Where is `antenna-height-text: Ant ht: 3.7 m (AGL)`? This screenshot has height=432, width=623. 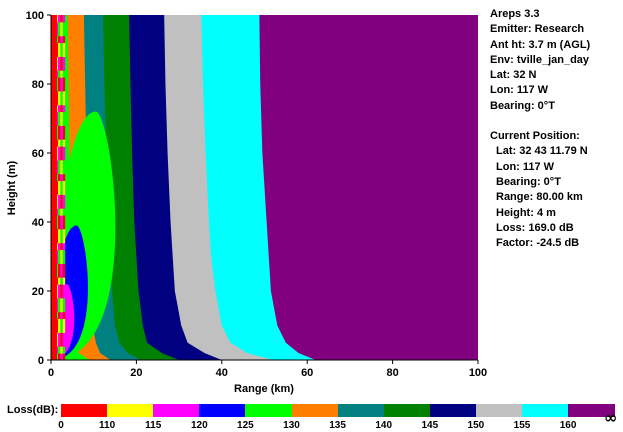 antenna-height-text: Ant ht: 3.7 m (AGL) is located at coordinates (540, 44).